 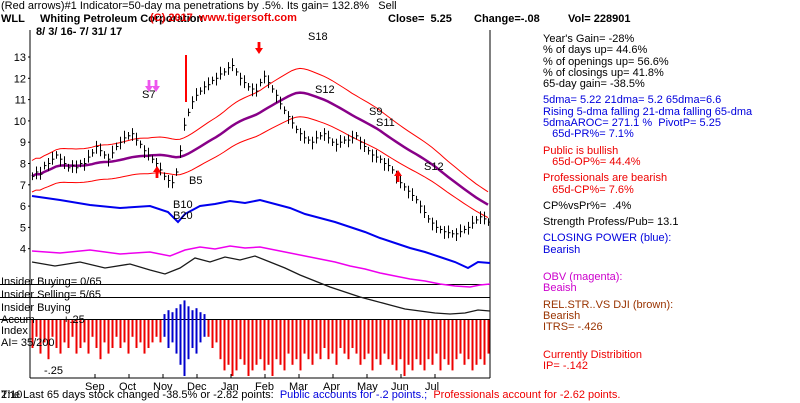 I want to click on svg-text: B20, so click(x=183, y=216).